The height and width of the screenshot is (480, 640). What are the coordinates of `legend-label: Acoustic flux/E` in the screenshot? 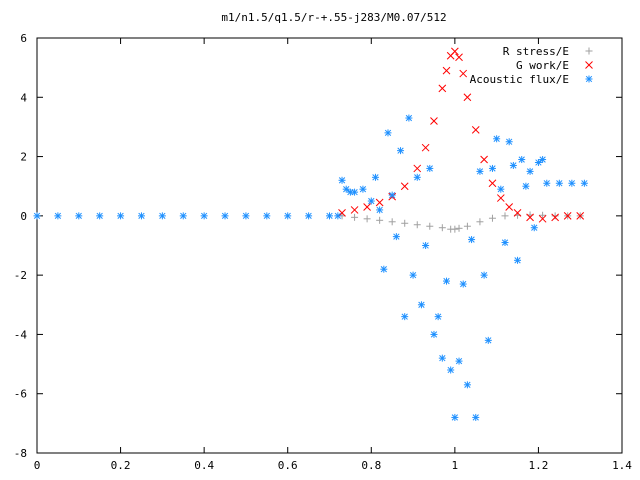 It's located at (519, 79).